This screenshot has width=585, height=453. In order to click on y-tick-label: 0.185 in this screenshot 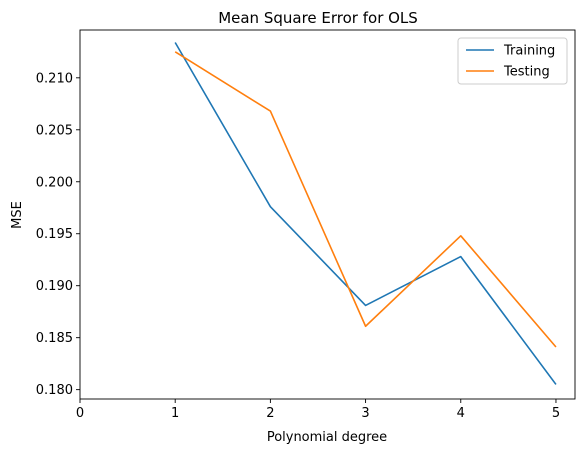, I will do `click(54, 338)`.